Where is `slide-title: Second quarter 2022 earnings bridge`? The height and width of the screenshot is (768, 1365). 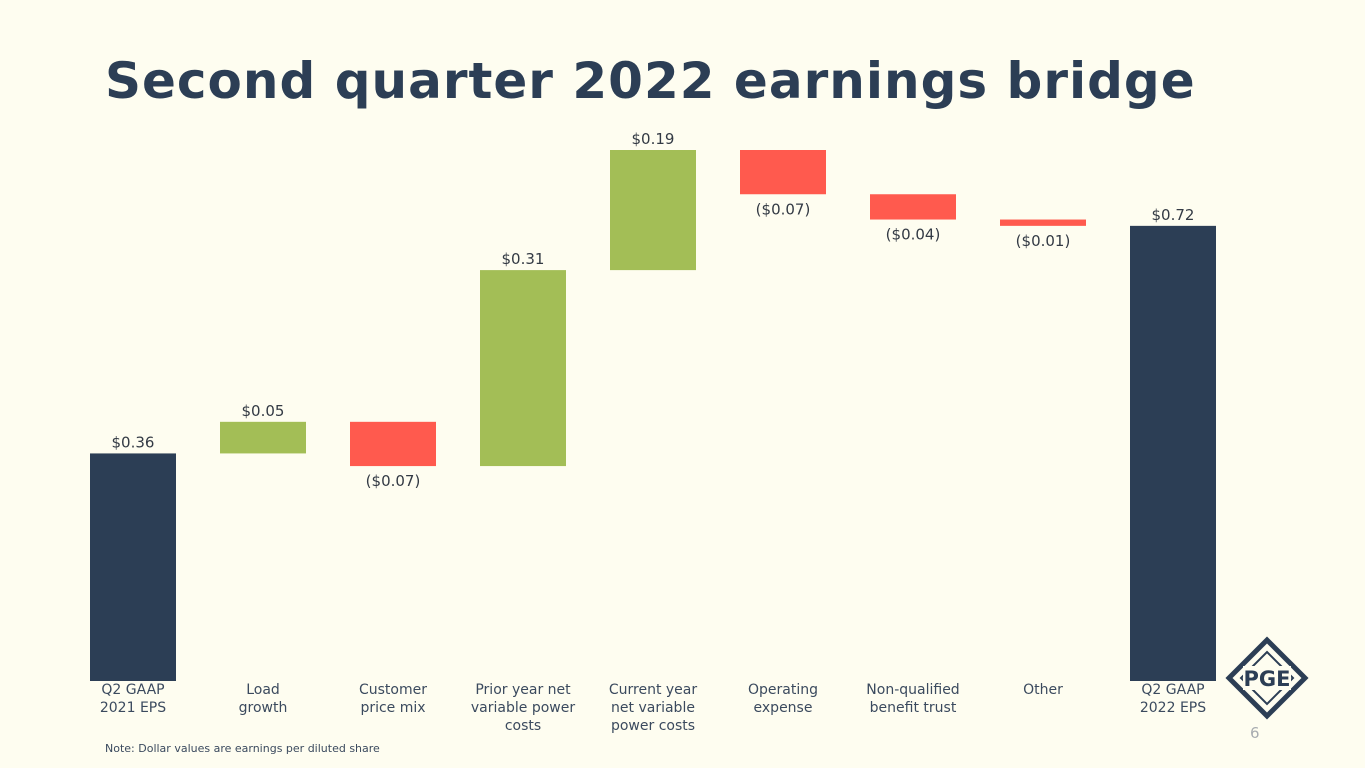 slide-title: Second quarter 2022 earnings bridge is located at coordinates (650, 81).